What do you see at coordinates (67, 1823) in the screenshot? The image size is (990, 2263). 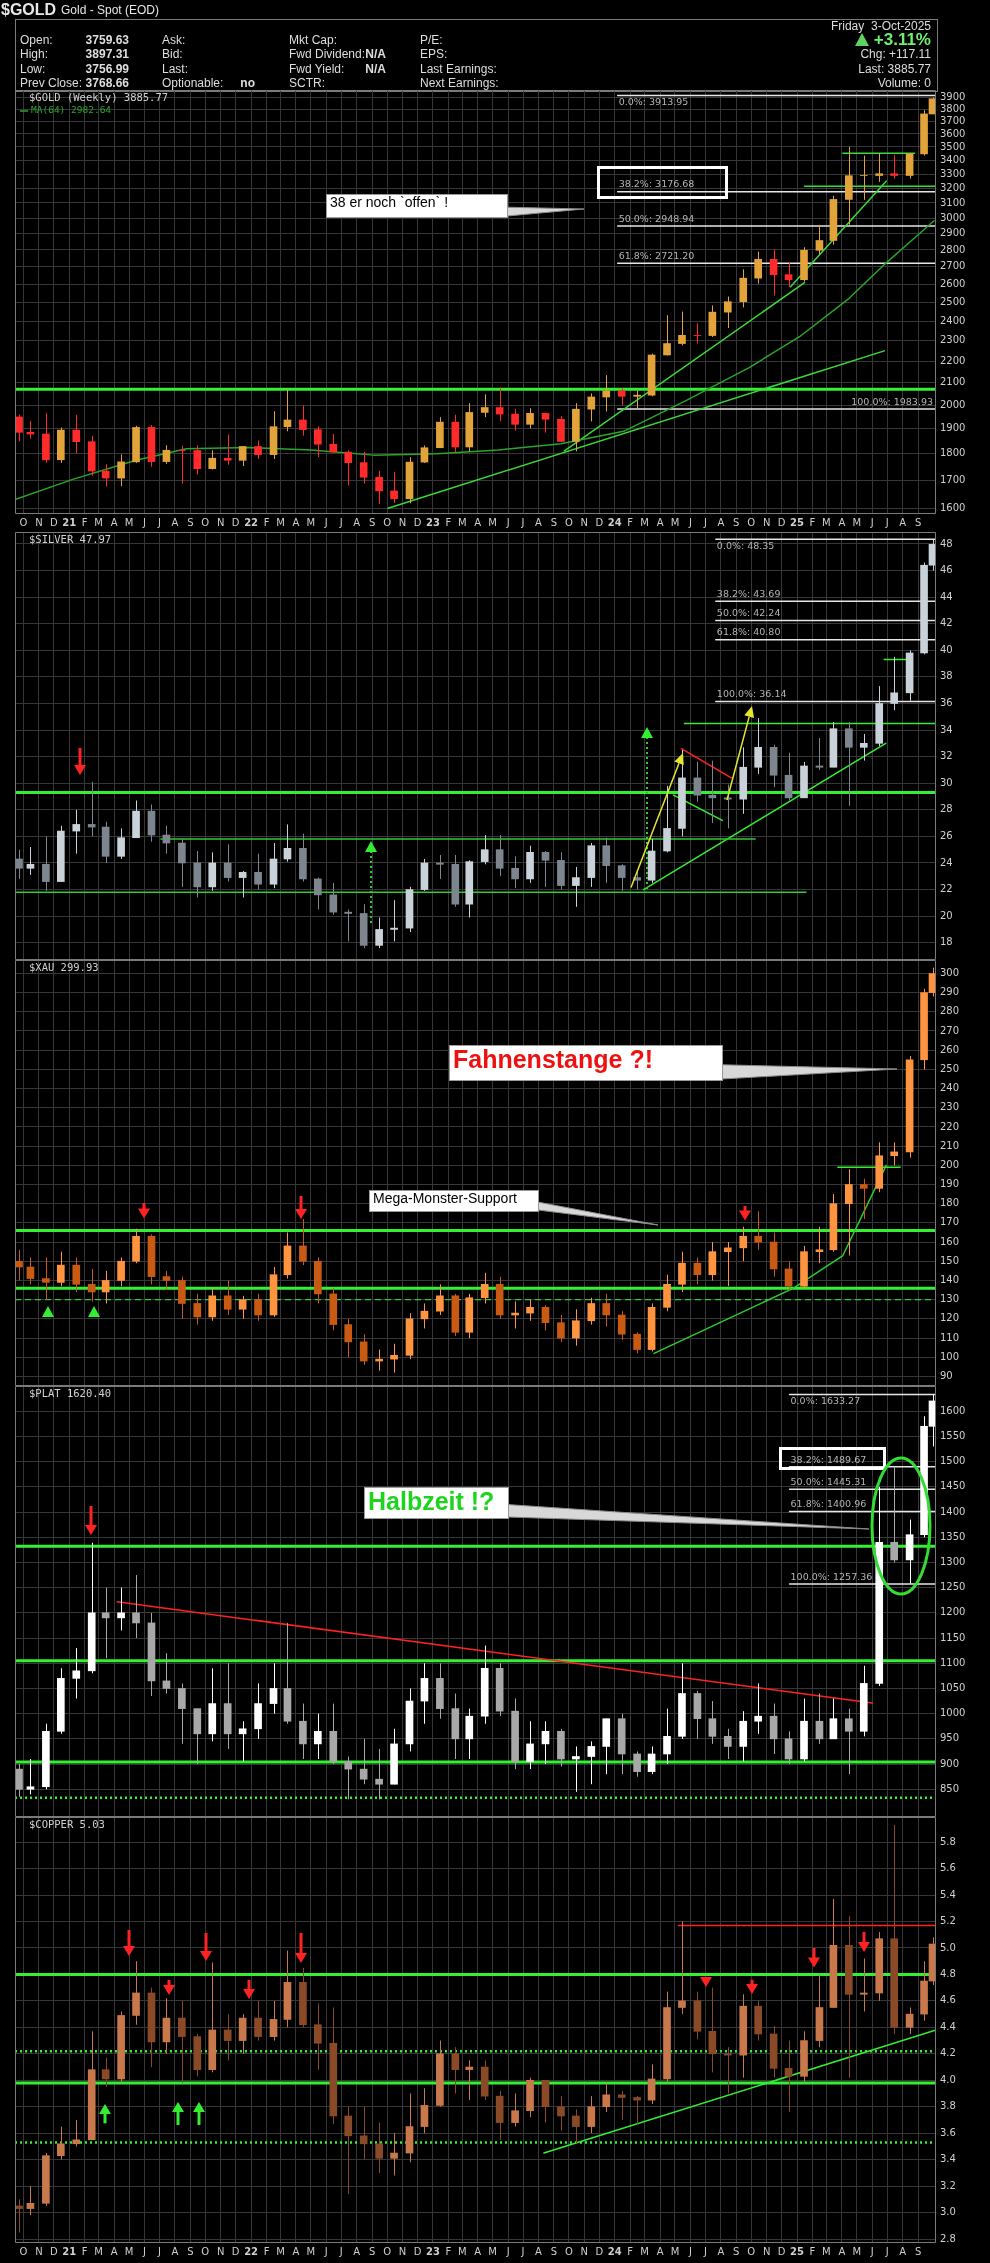 I see `chart-title: $COPPER 5.03` at bounding box center [67, 1823].